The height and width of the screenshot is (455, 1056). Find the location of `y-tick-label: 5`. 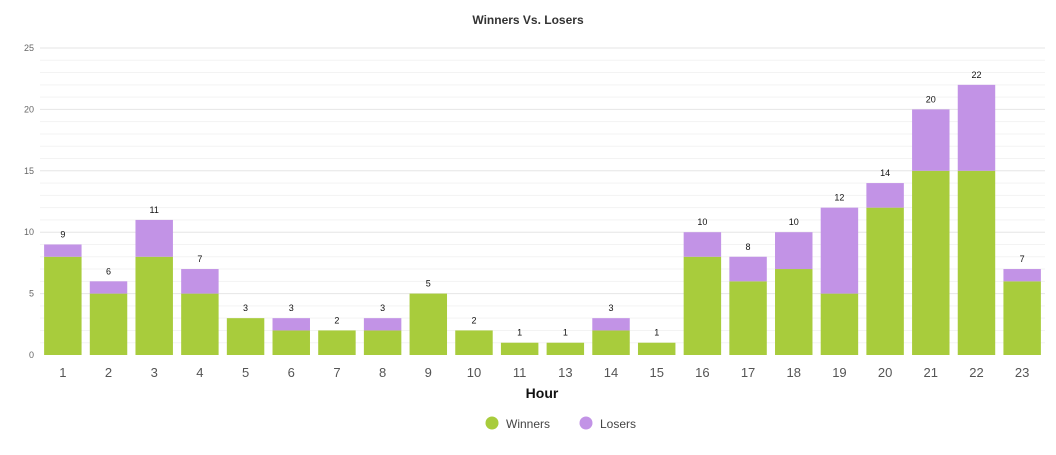

y-tick-label: 5 is located at coordinates (31, 294).